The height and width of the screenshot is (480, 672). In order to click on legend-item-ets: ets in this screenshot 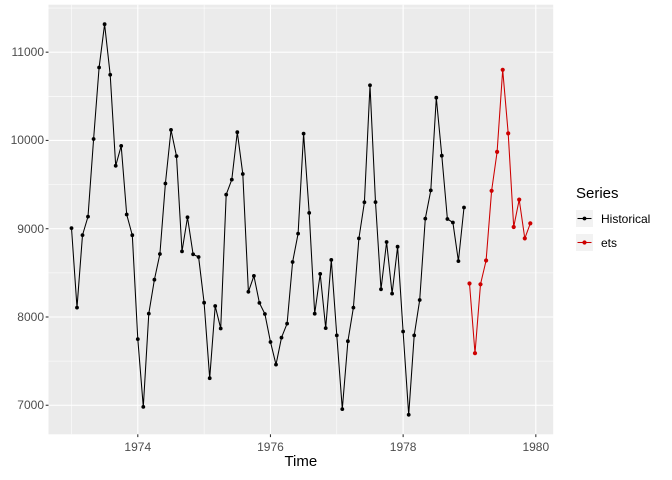, I will do `click(613, 242)`.